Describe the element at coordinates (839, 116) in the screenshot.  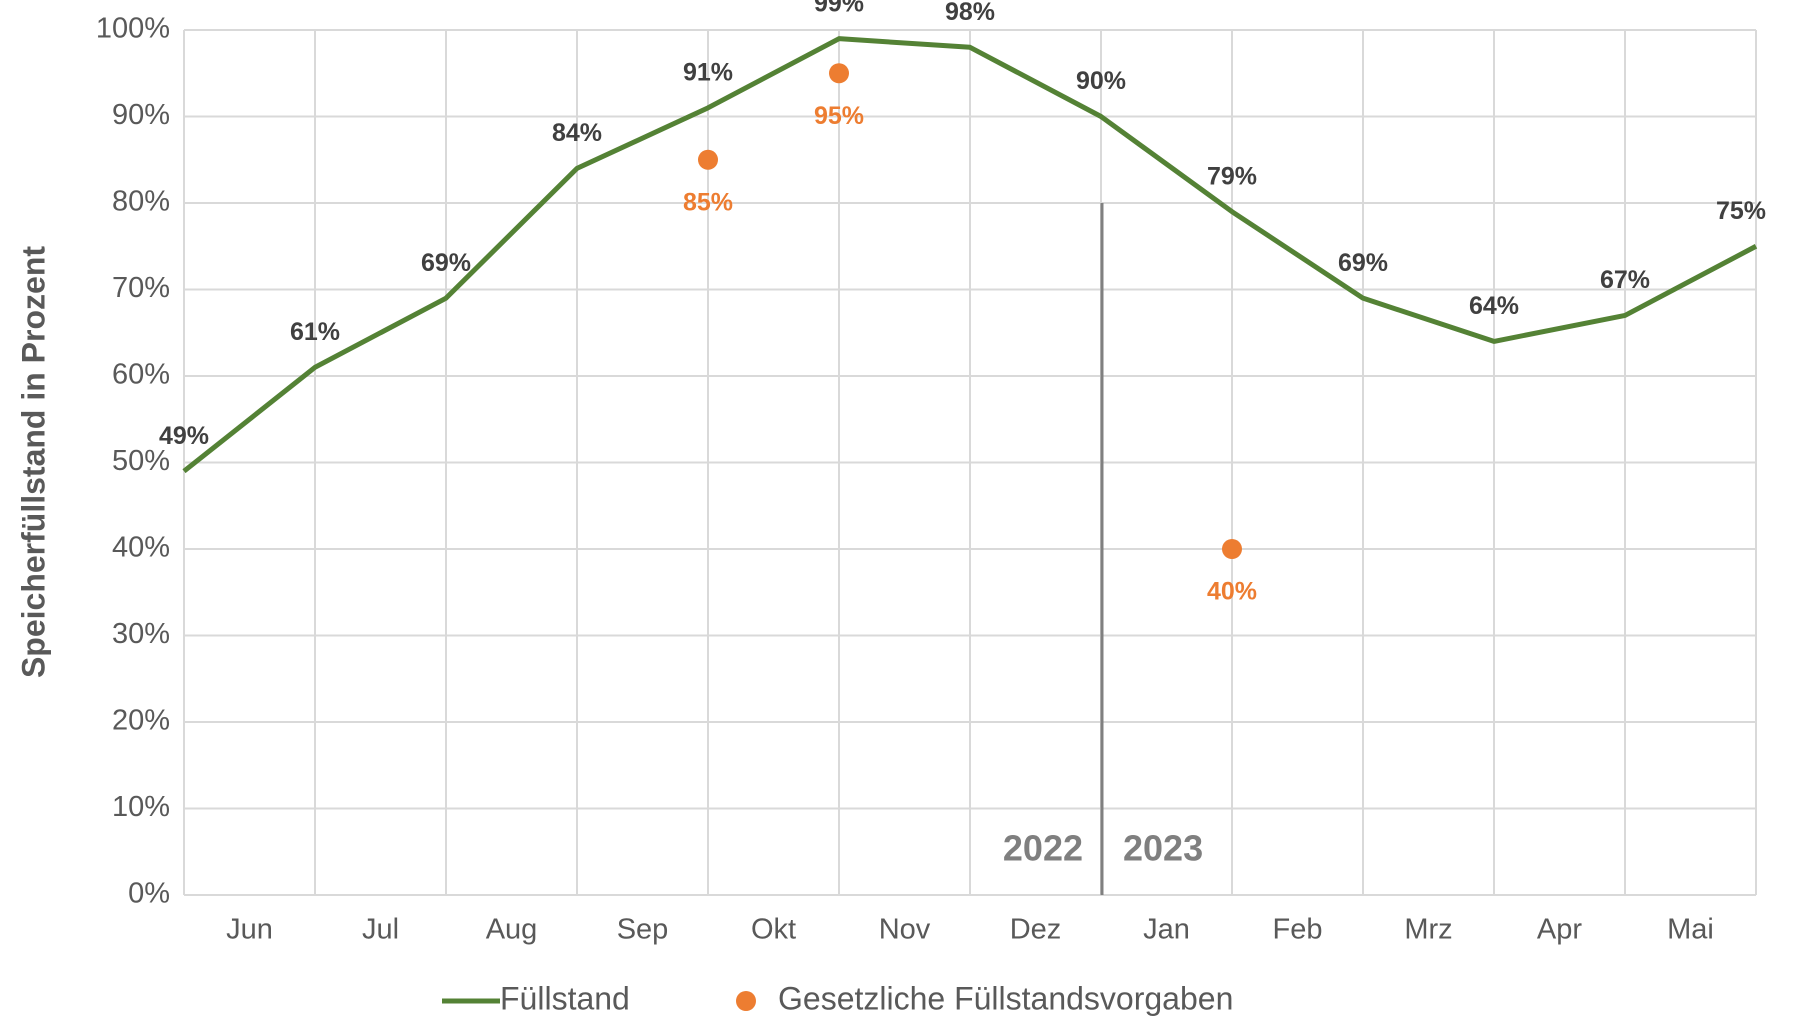
I see `data-label: 95%` at that location.